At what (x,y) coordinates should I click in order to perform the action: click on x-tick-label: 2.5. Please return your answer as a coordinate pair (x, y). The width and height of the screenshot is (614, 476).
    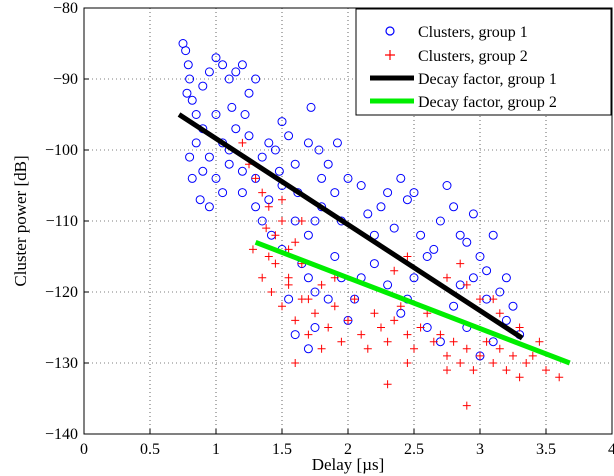
    Looking at the image, I should click on (414, 449).